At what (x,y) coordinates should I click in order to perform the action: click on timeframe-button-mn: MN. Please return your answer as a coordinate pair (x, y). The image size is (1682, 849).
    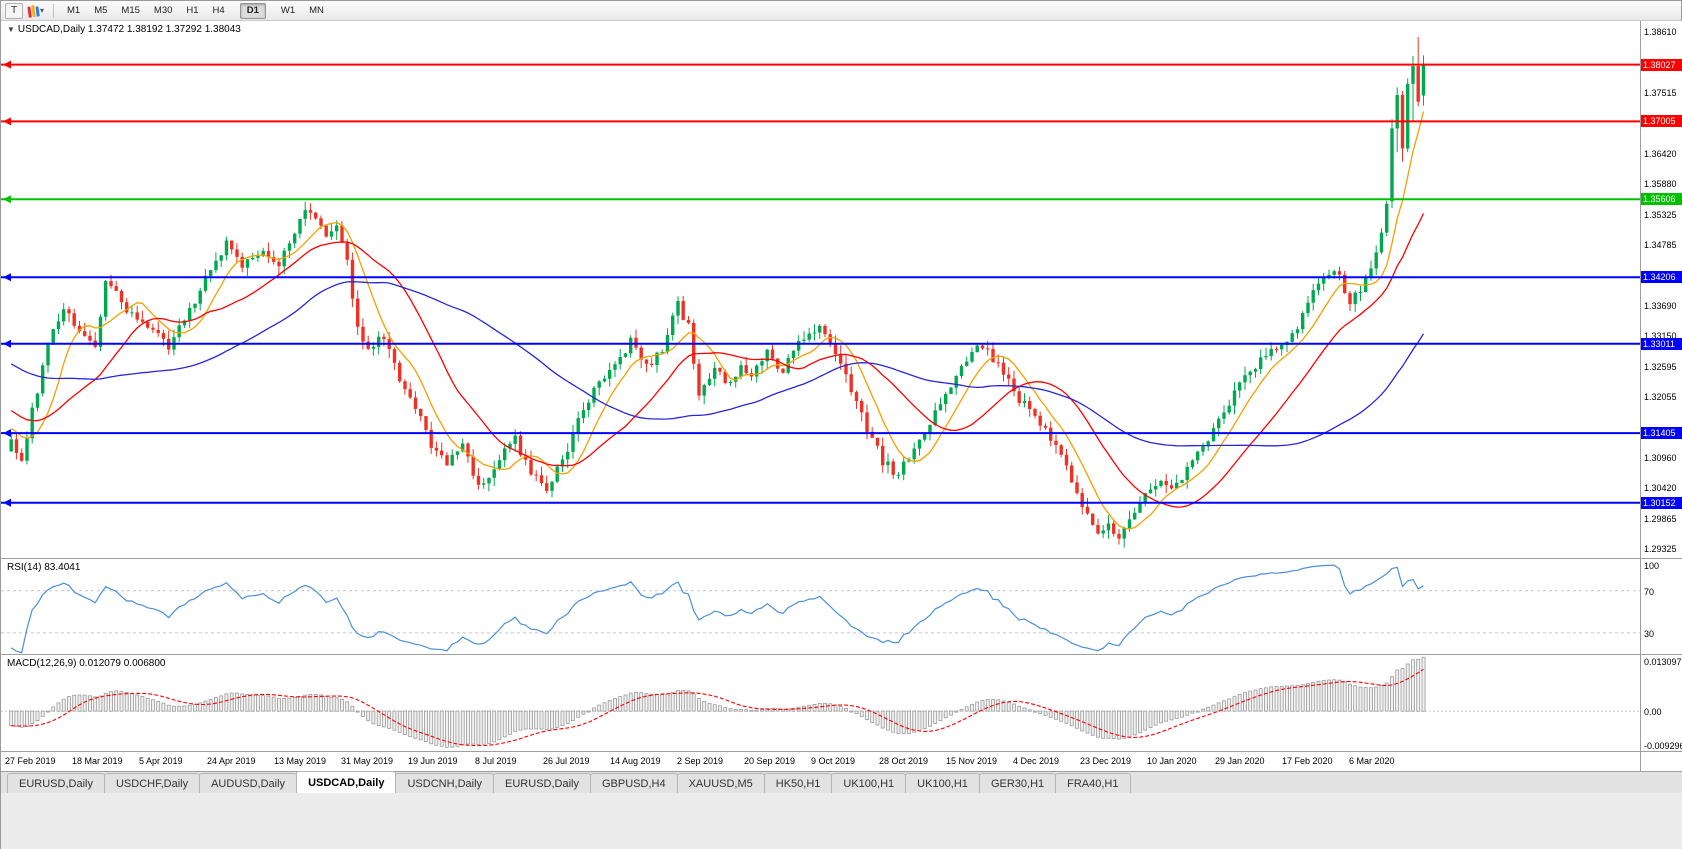
    Looking at the image, I should click on (316, 10).